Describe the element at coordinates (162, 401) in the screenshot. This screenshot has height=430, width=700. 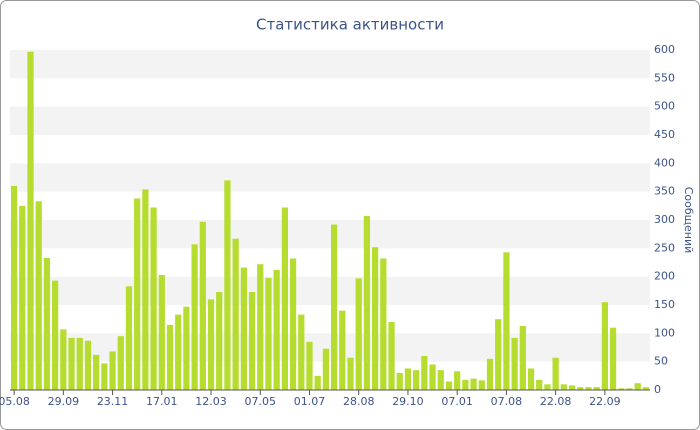
I see `x-tick-label: 17.01` at that location.